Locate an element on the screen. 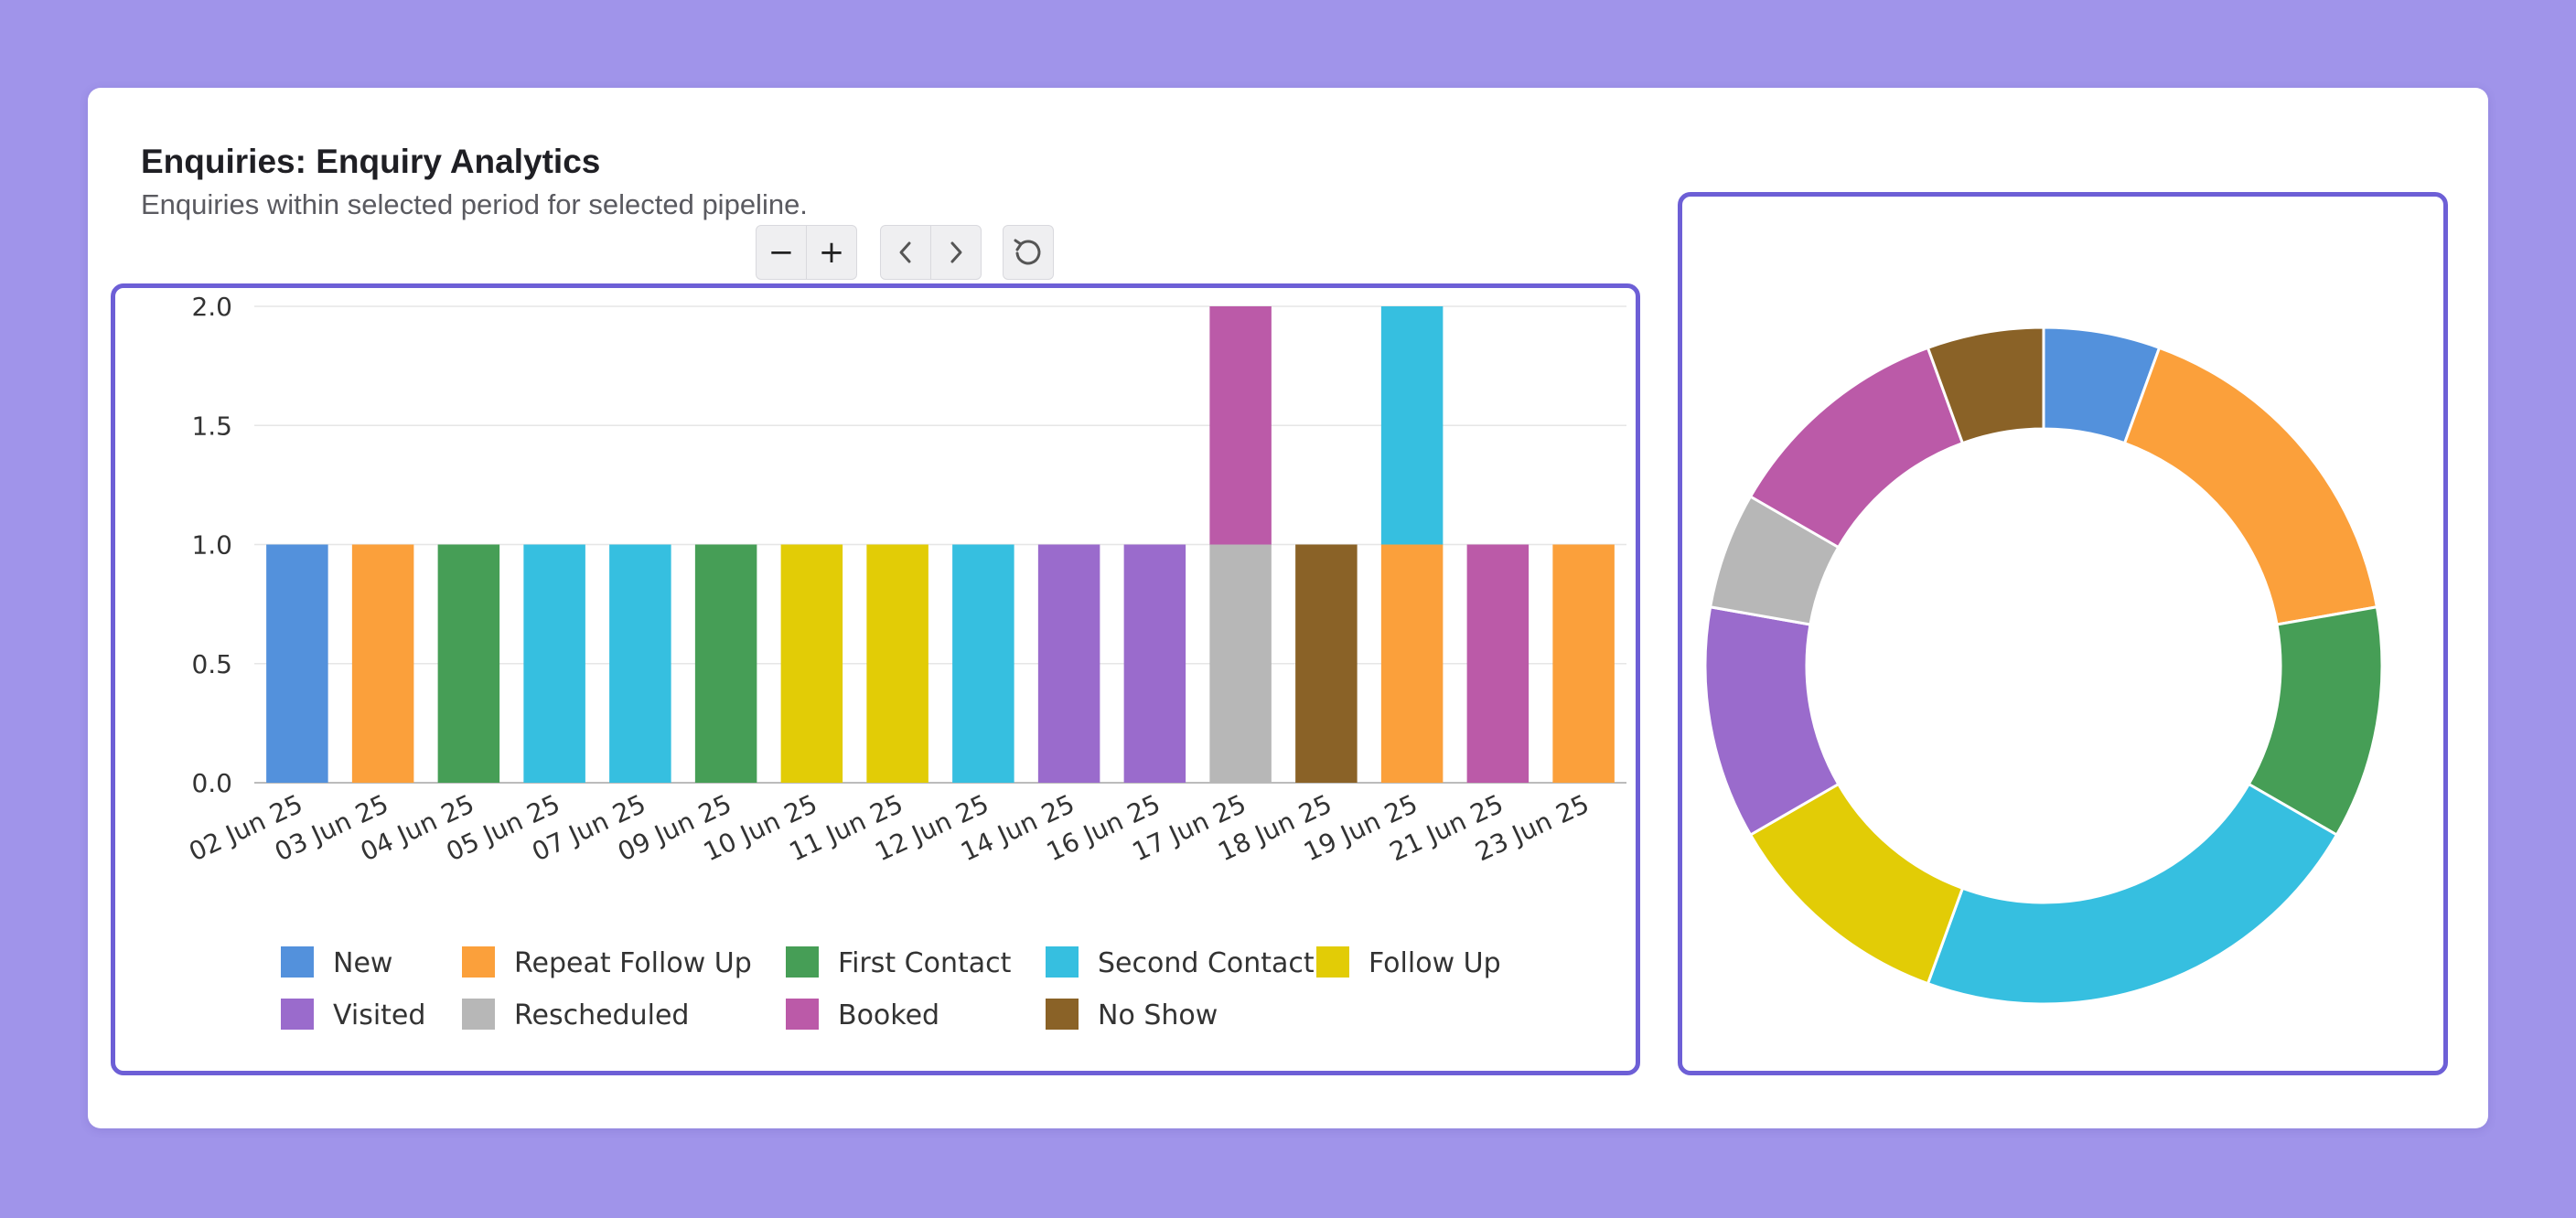  legend-item: First Contact is located at coordinates (899, 962).